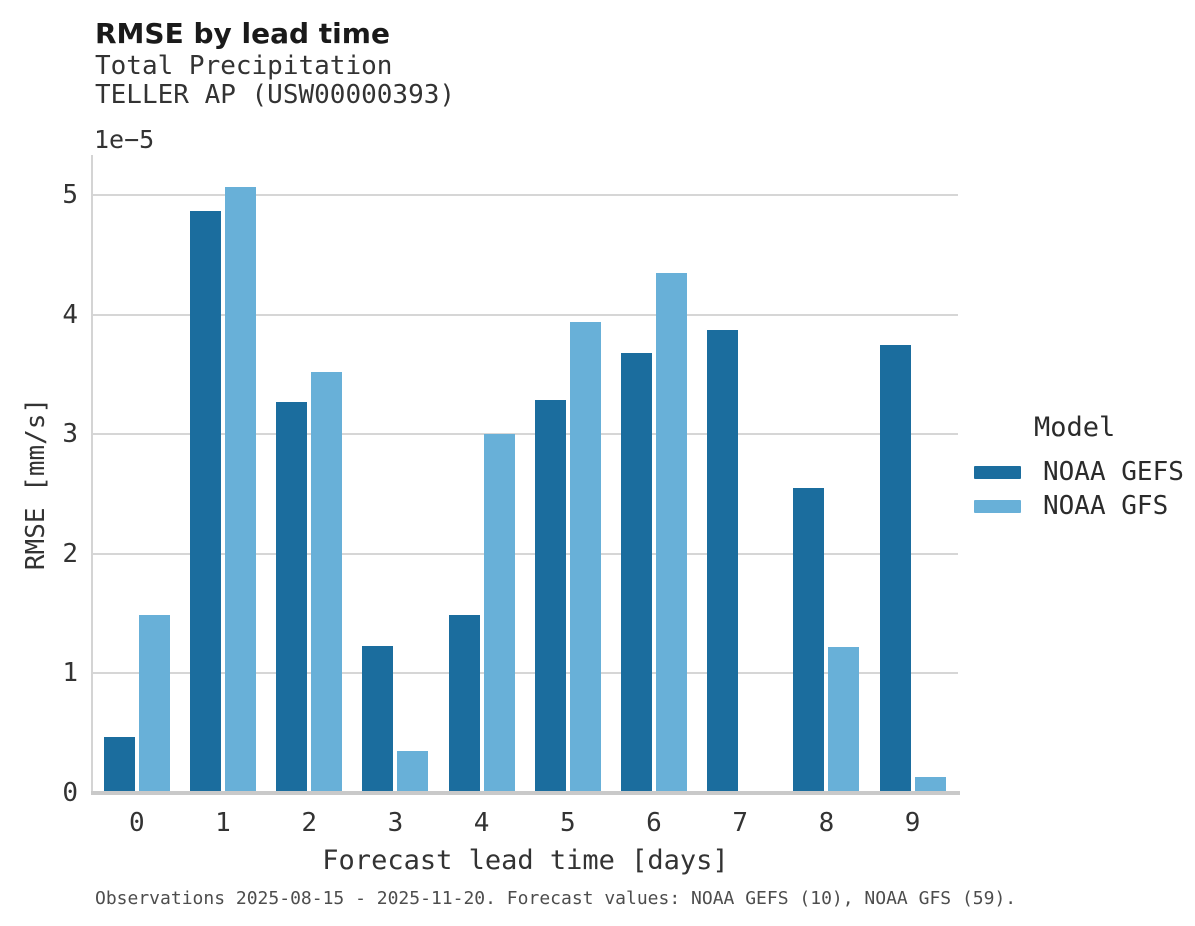  What do you see at coordinates (826, 823) in the screenshot?
I see `x-tick-label-8: 8` at bounding box center [826, 823].